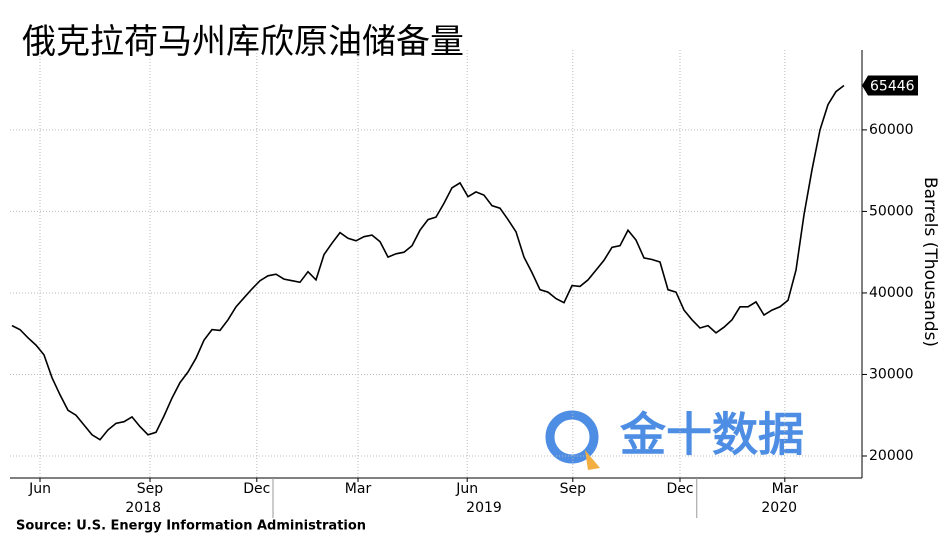 This screenshot has height=542, width=945. I want to click on y-tick-label: 60000, so click(891, 130).